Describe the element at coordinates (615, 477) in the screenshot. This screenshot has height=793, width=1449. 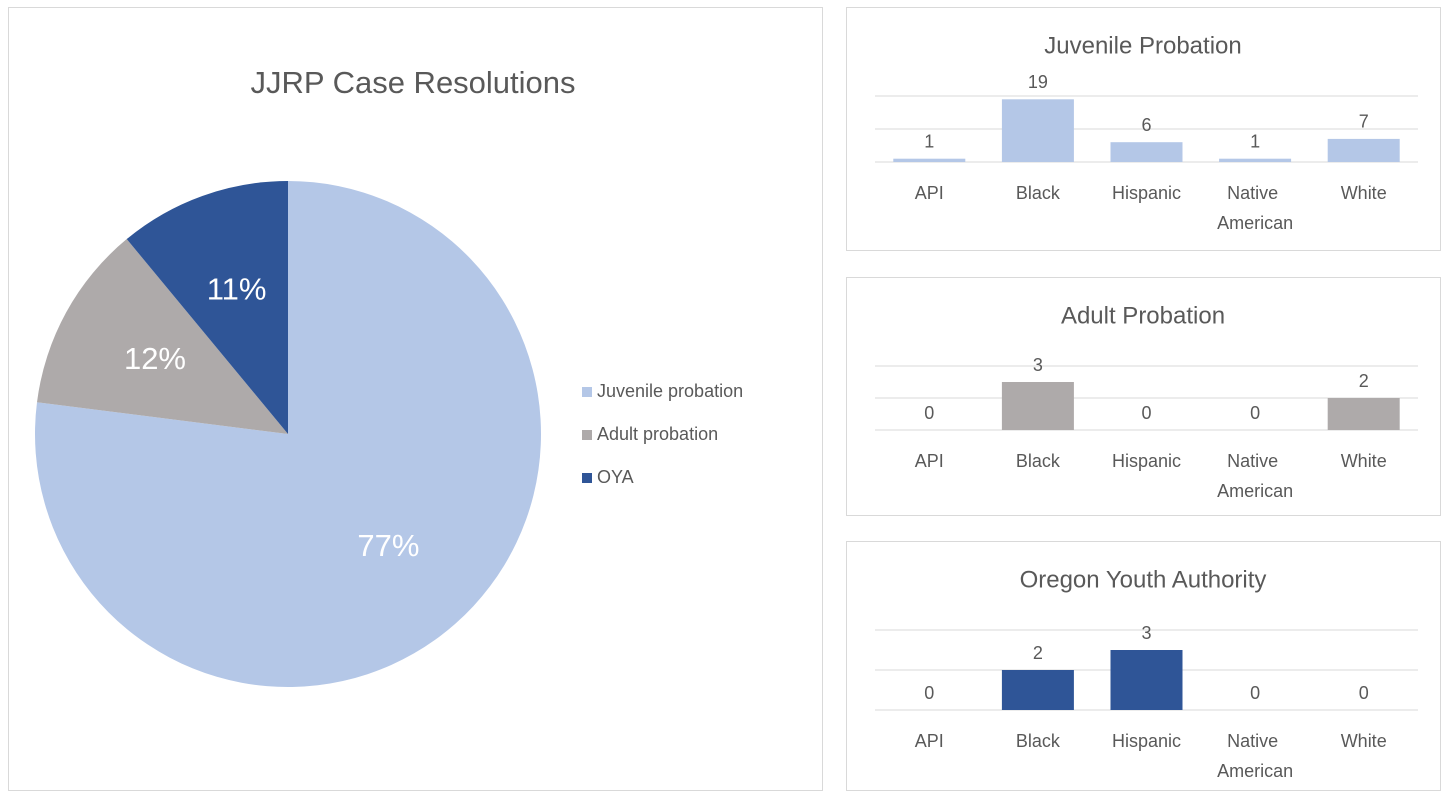
I see `legend-label: OYA` at that location.